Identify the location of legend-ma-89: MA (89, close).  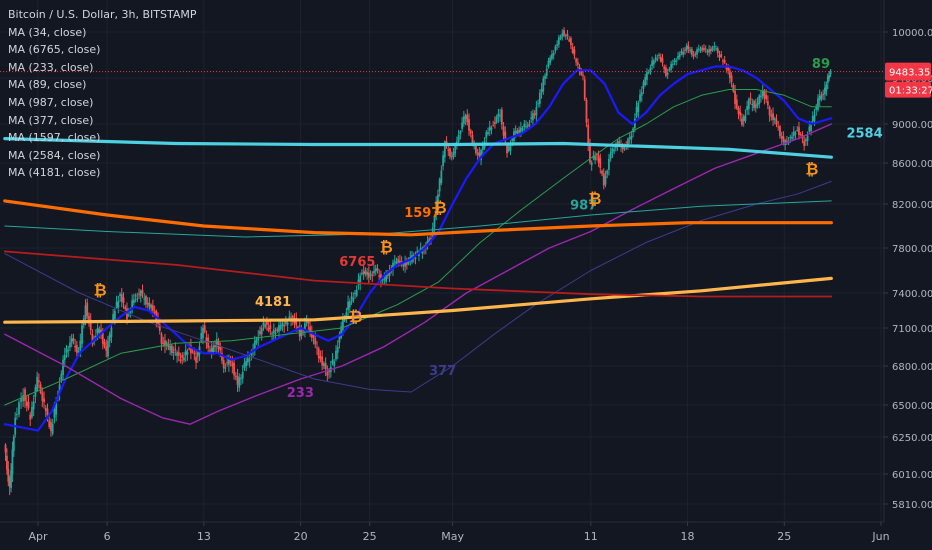
(47, 85).